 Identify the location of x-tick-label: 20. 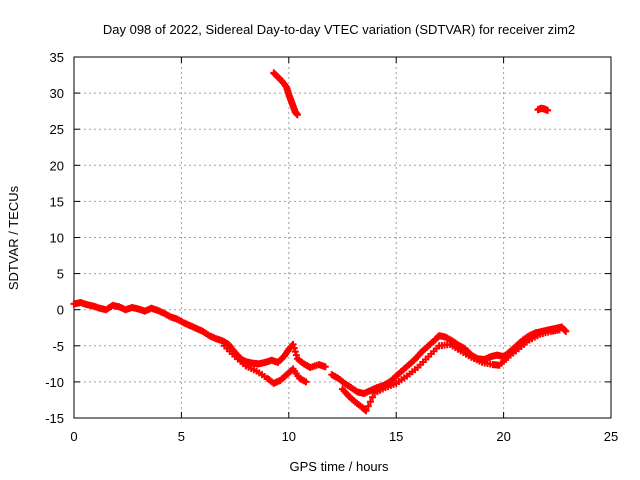
(503, 436).